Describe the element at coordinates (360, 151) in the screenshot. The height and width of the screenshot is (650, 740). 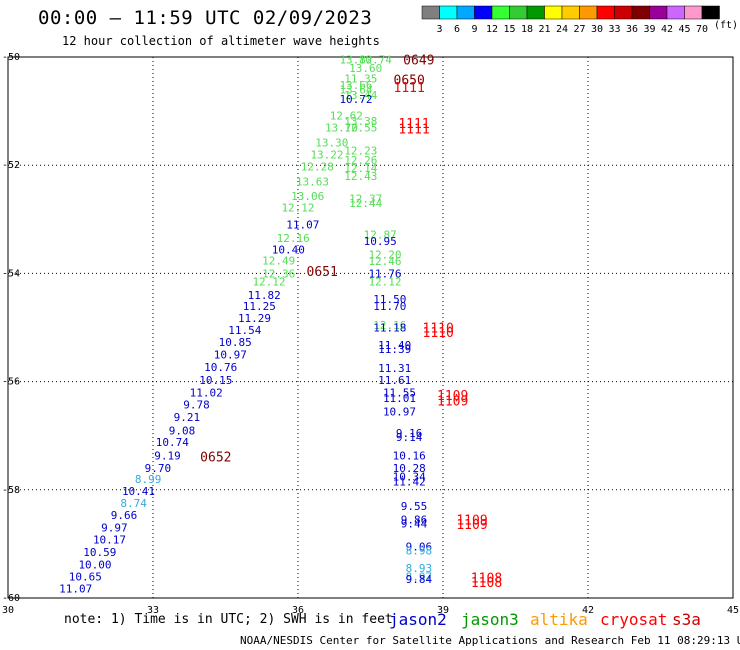
I see `wave-height-label: 12.23` at that location.